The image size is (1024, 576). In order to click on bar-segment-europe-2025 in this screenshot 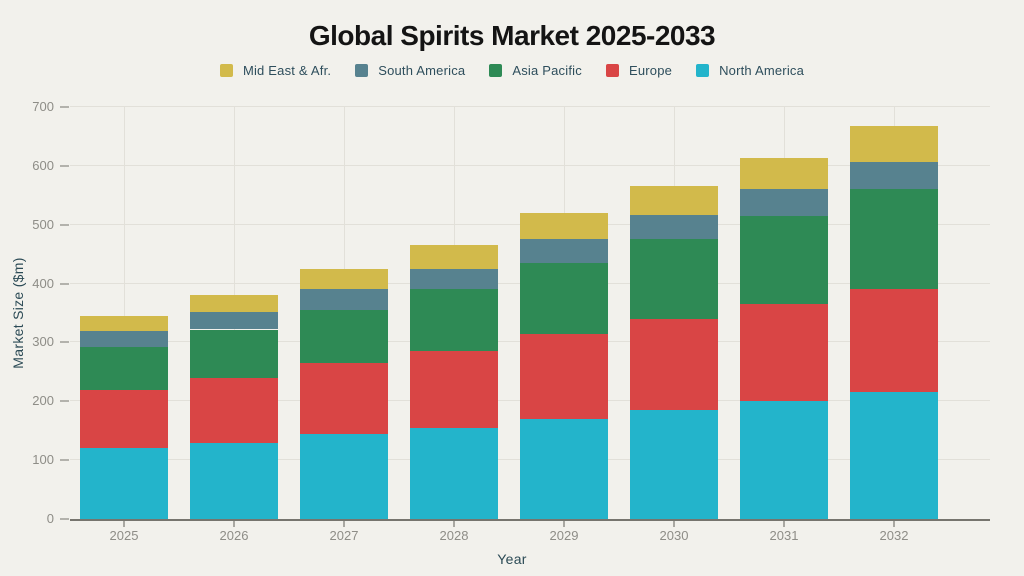, I will do `click(124, 419)`.